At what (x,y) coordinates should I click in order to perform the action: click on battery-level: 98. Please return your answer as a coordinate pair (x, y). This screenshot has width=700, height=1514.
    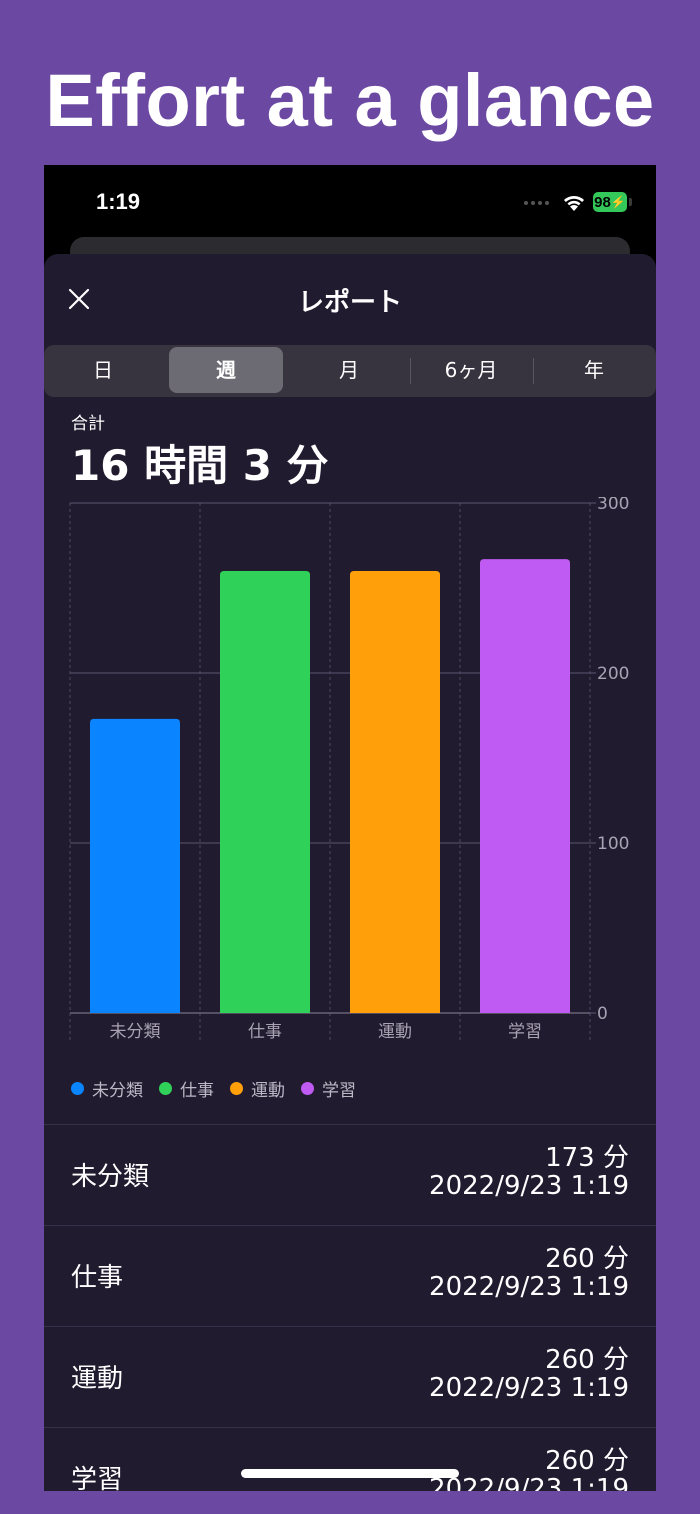
    Looking at the image, I should click on (602, 202).